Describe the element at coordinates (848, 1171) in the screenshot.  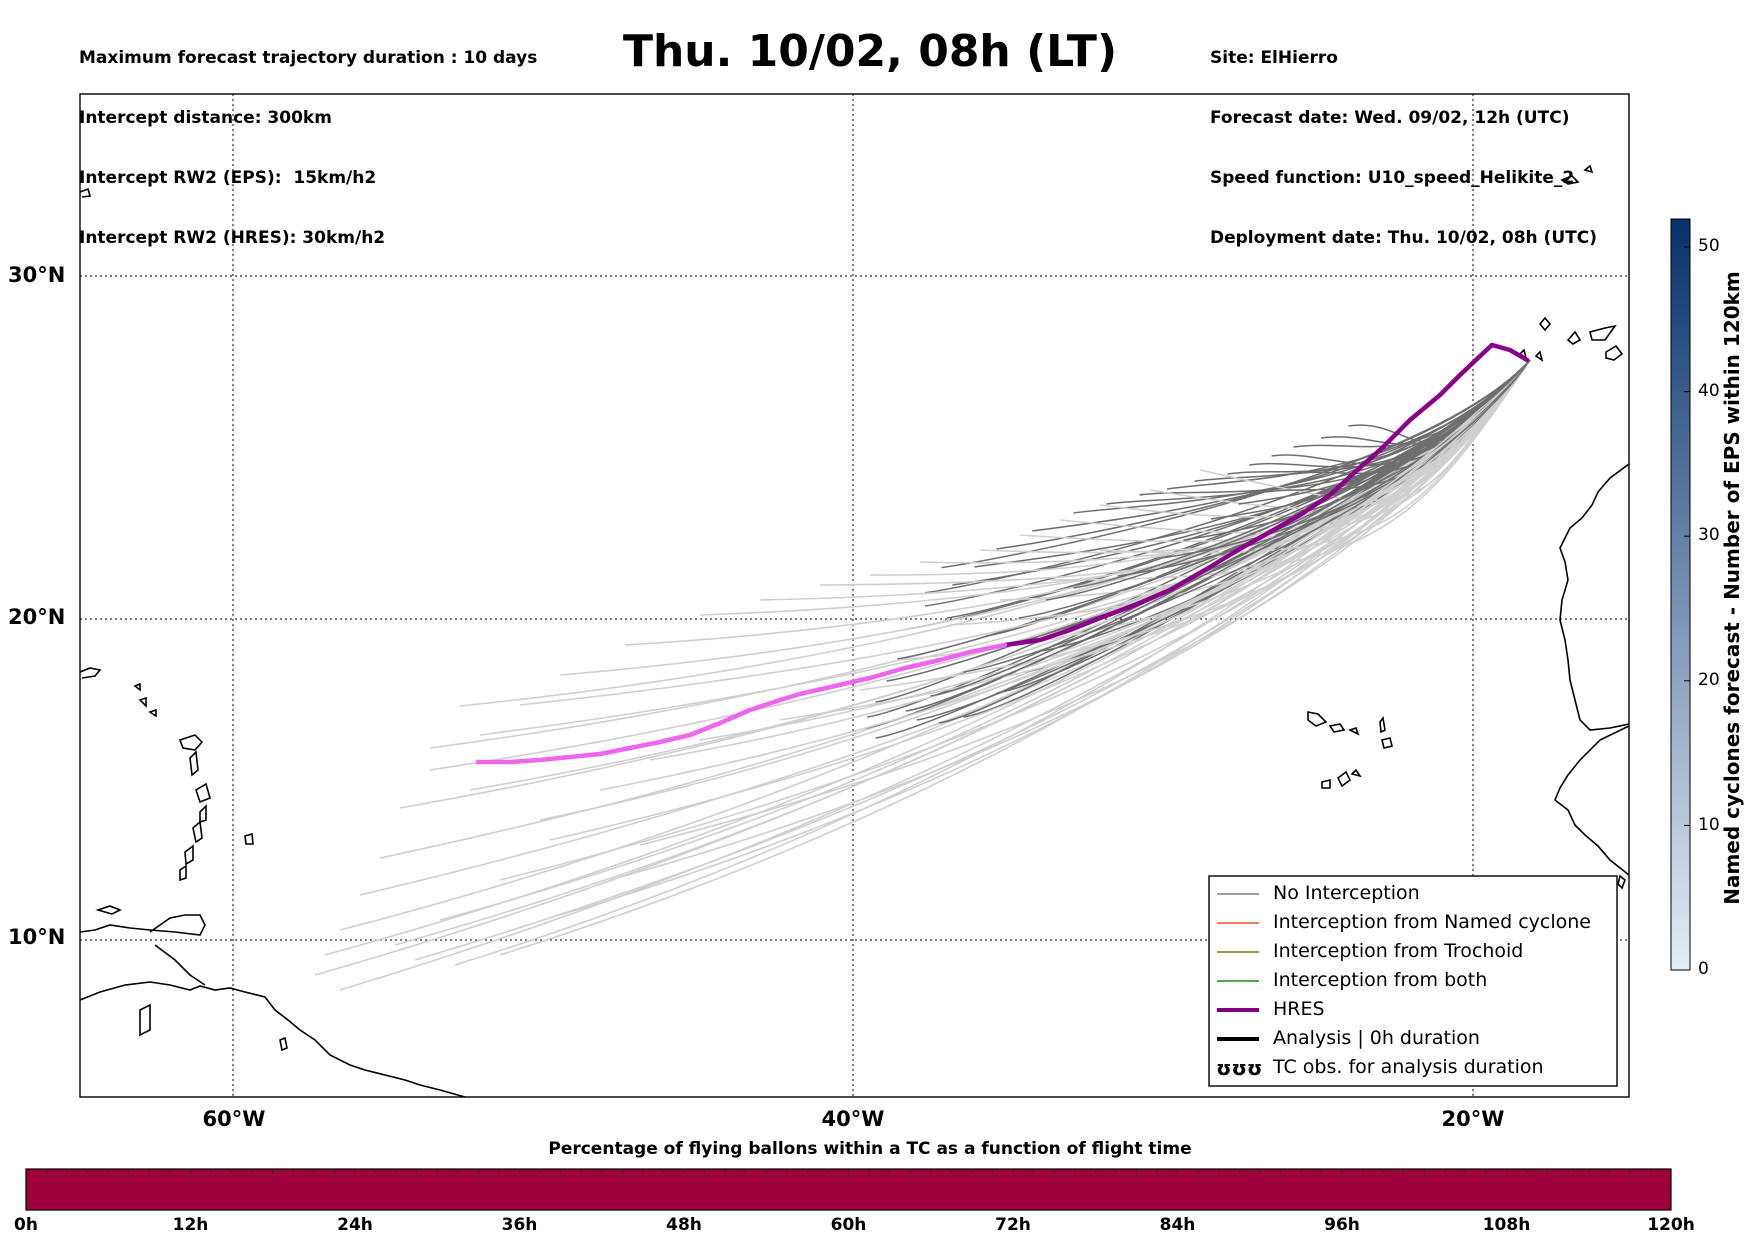
I see `bar-ticks` at that location.